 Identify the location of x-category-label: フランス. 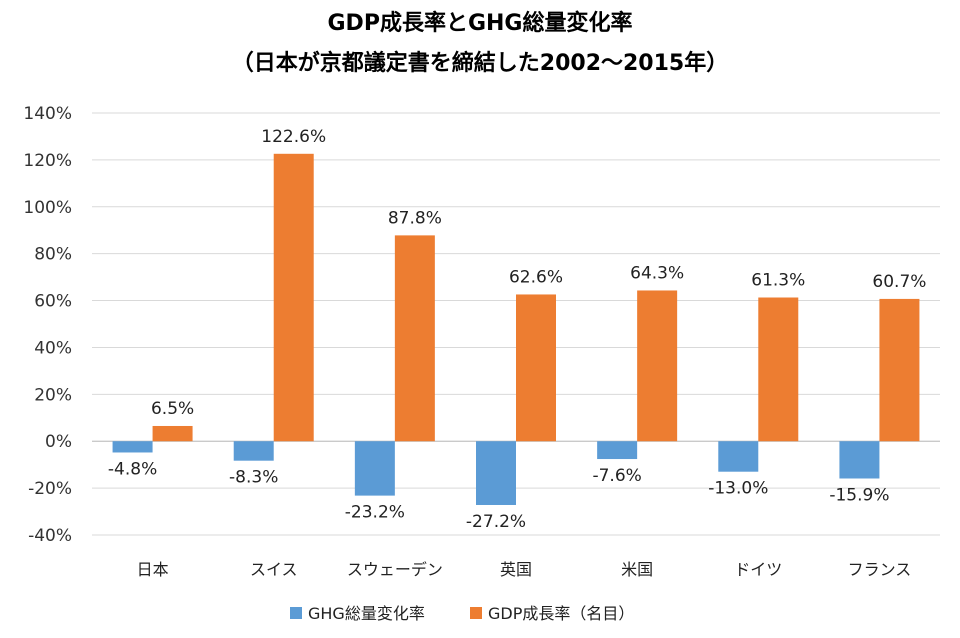
(880, 569).